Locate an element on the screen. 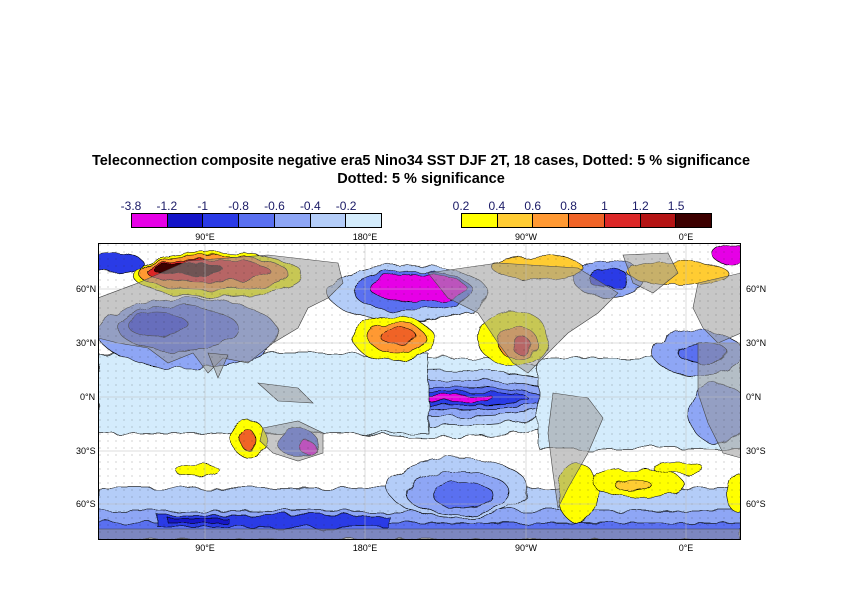 Image resolution: width=842 pixels, height=596 pixels. colorbar-negative-label-2: -1 is located at coordinates (203, 206).